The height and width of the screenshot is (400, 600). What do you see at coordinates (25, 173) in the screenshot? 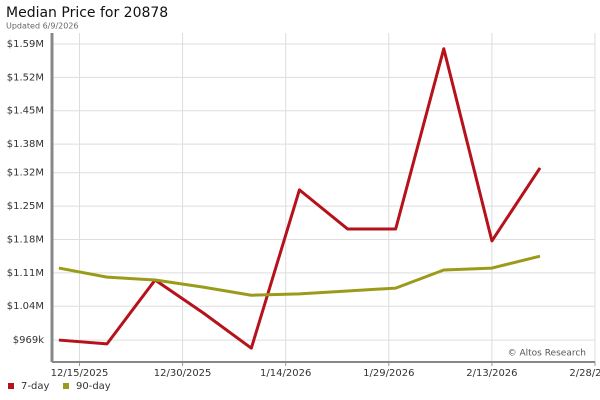
I see `y-tick-label: $1.32M` at bounding box center [25, 173].